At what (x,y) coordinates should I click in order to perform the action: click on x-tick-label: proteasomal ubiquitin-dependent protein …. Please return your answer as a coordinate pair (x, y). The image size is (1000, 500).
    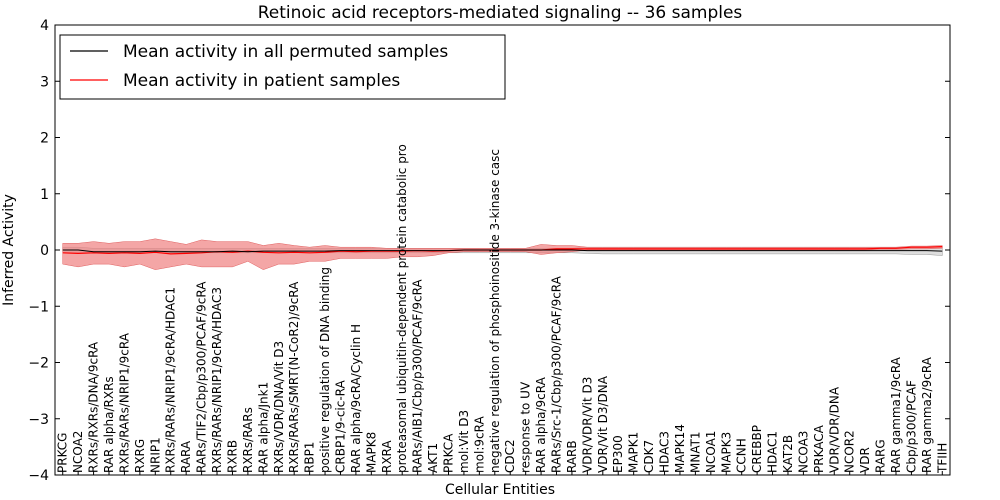
    Looking at the image, I should click on (402, 308).